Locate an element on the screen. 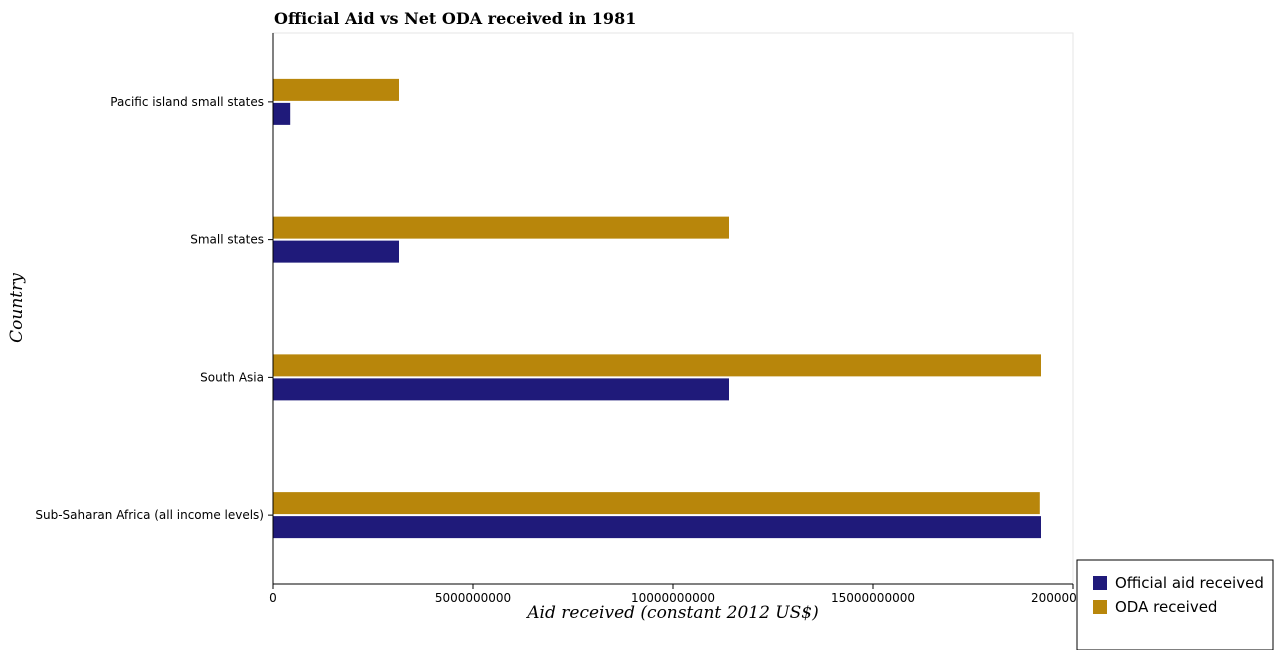 The image size is (1274, 650). legend-box is located at coordinates (1175, 604).